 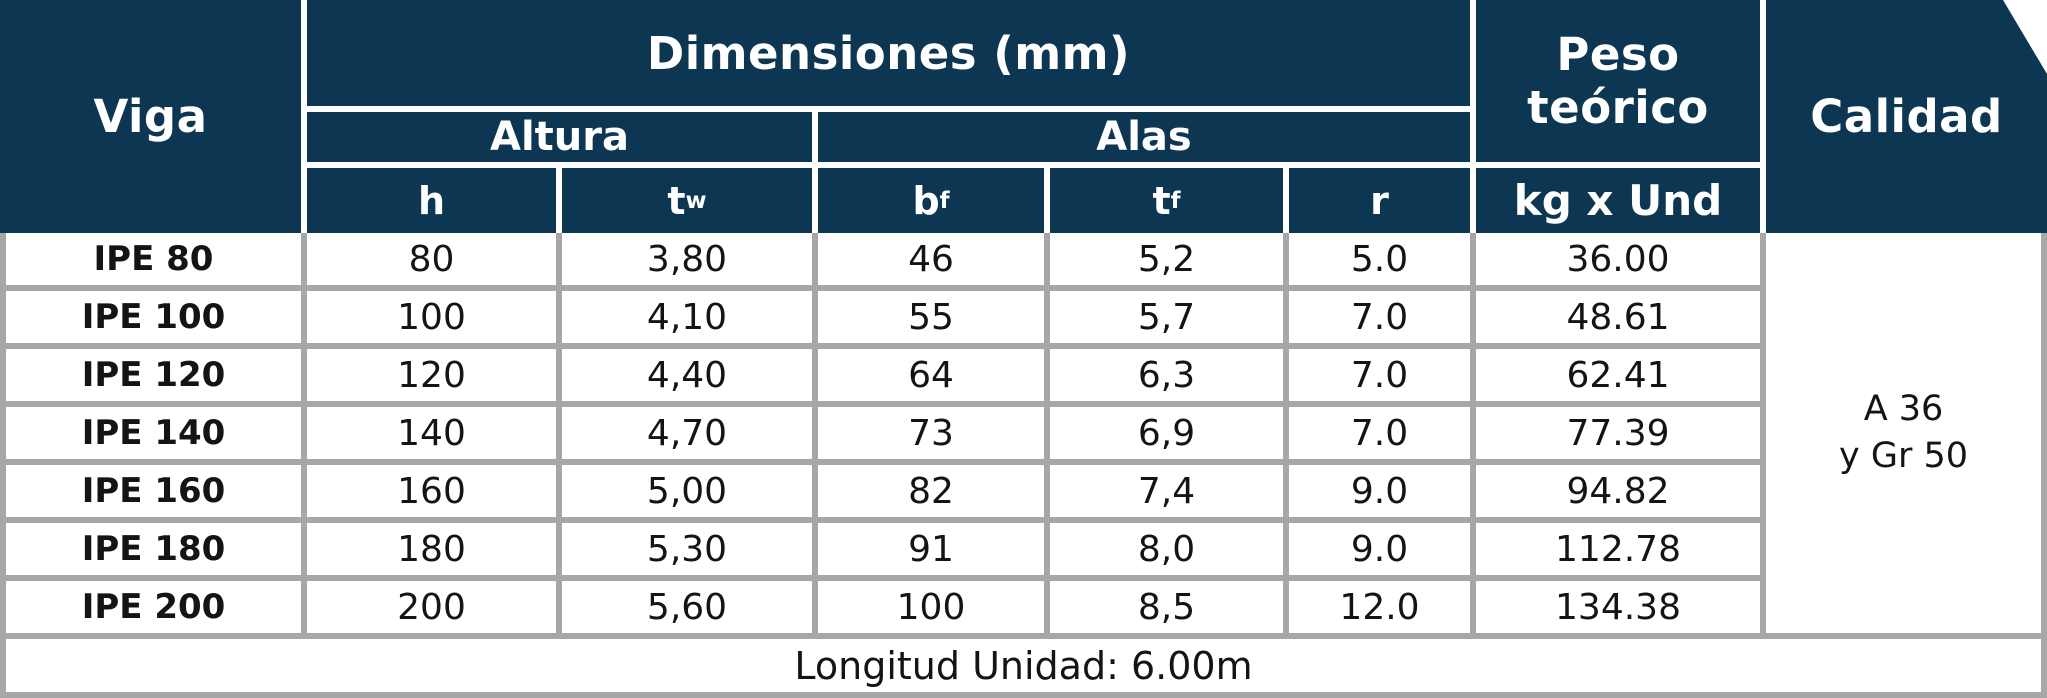 What do you see at coordinates (1382, 610) in the screenshot?
I see `cell-r: 12.0` at bounding box center [1382, 610].